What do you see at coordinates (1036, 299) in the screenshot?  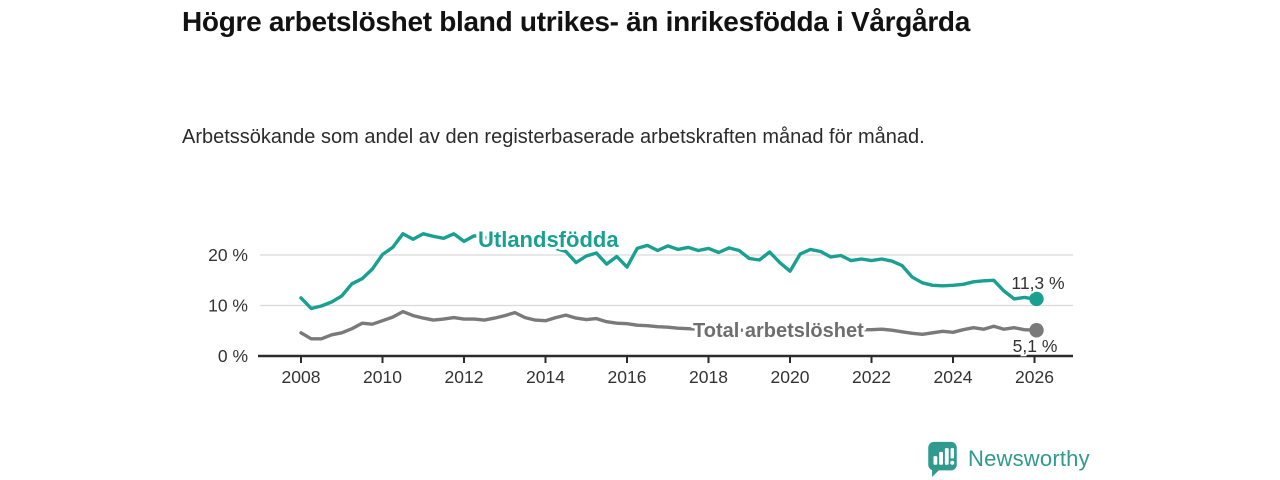 I see `end-dot-utlandsfodda` at bounding box center [1036, 299].